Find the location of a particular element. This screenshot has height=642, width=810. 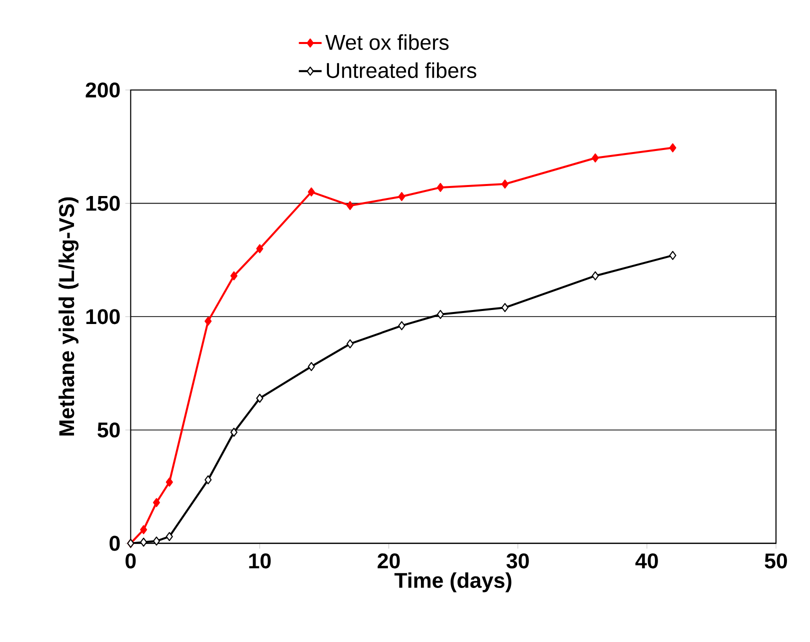

x-tick-label: 30 is located at coordinates (517, 560).